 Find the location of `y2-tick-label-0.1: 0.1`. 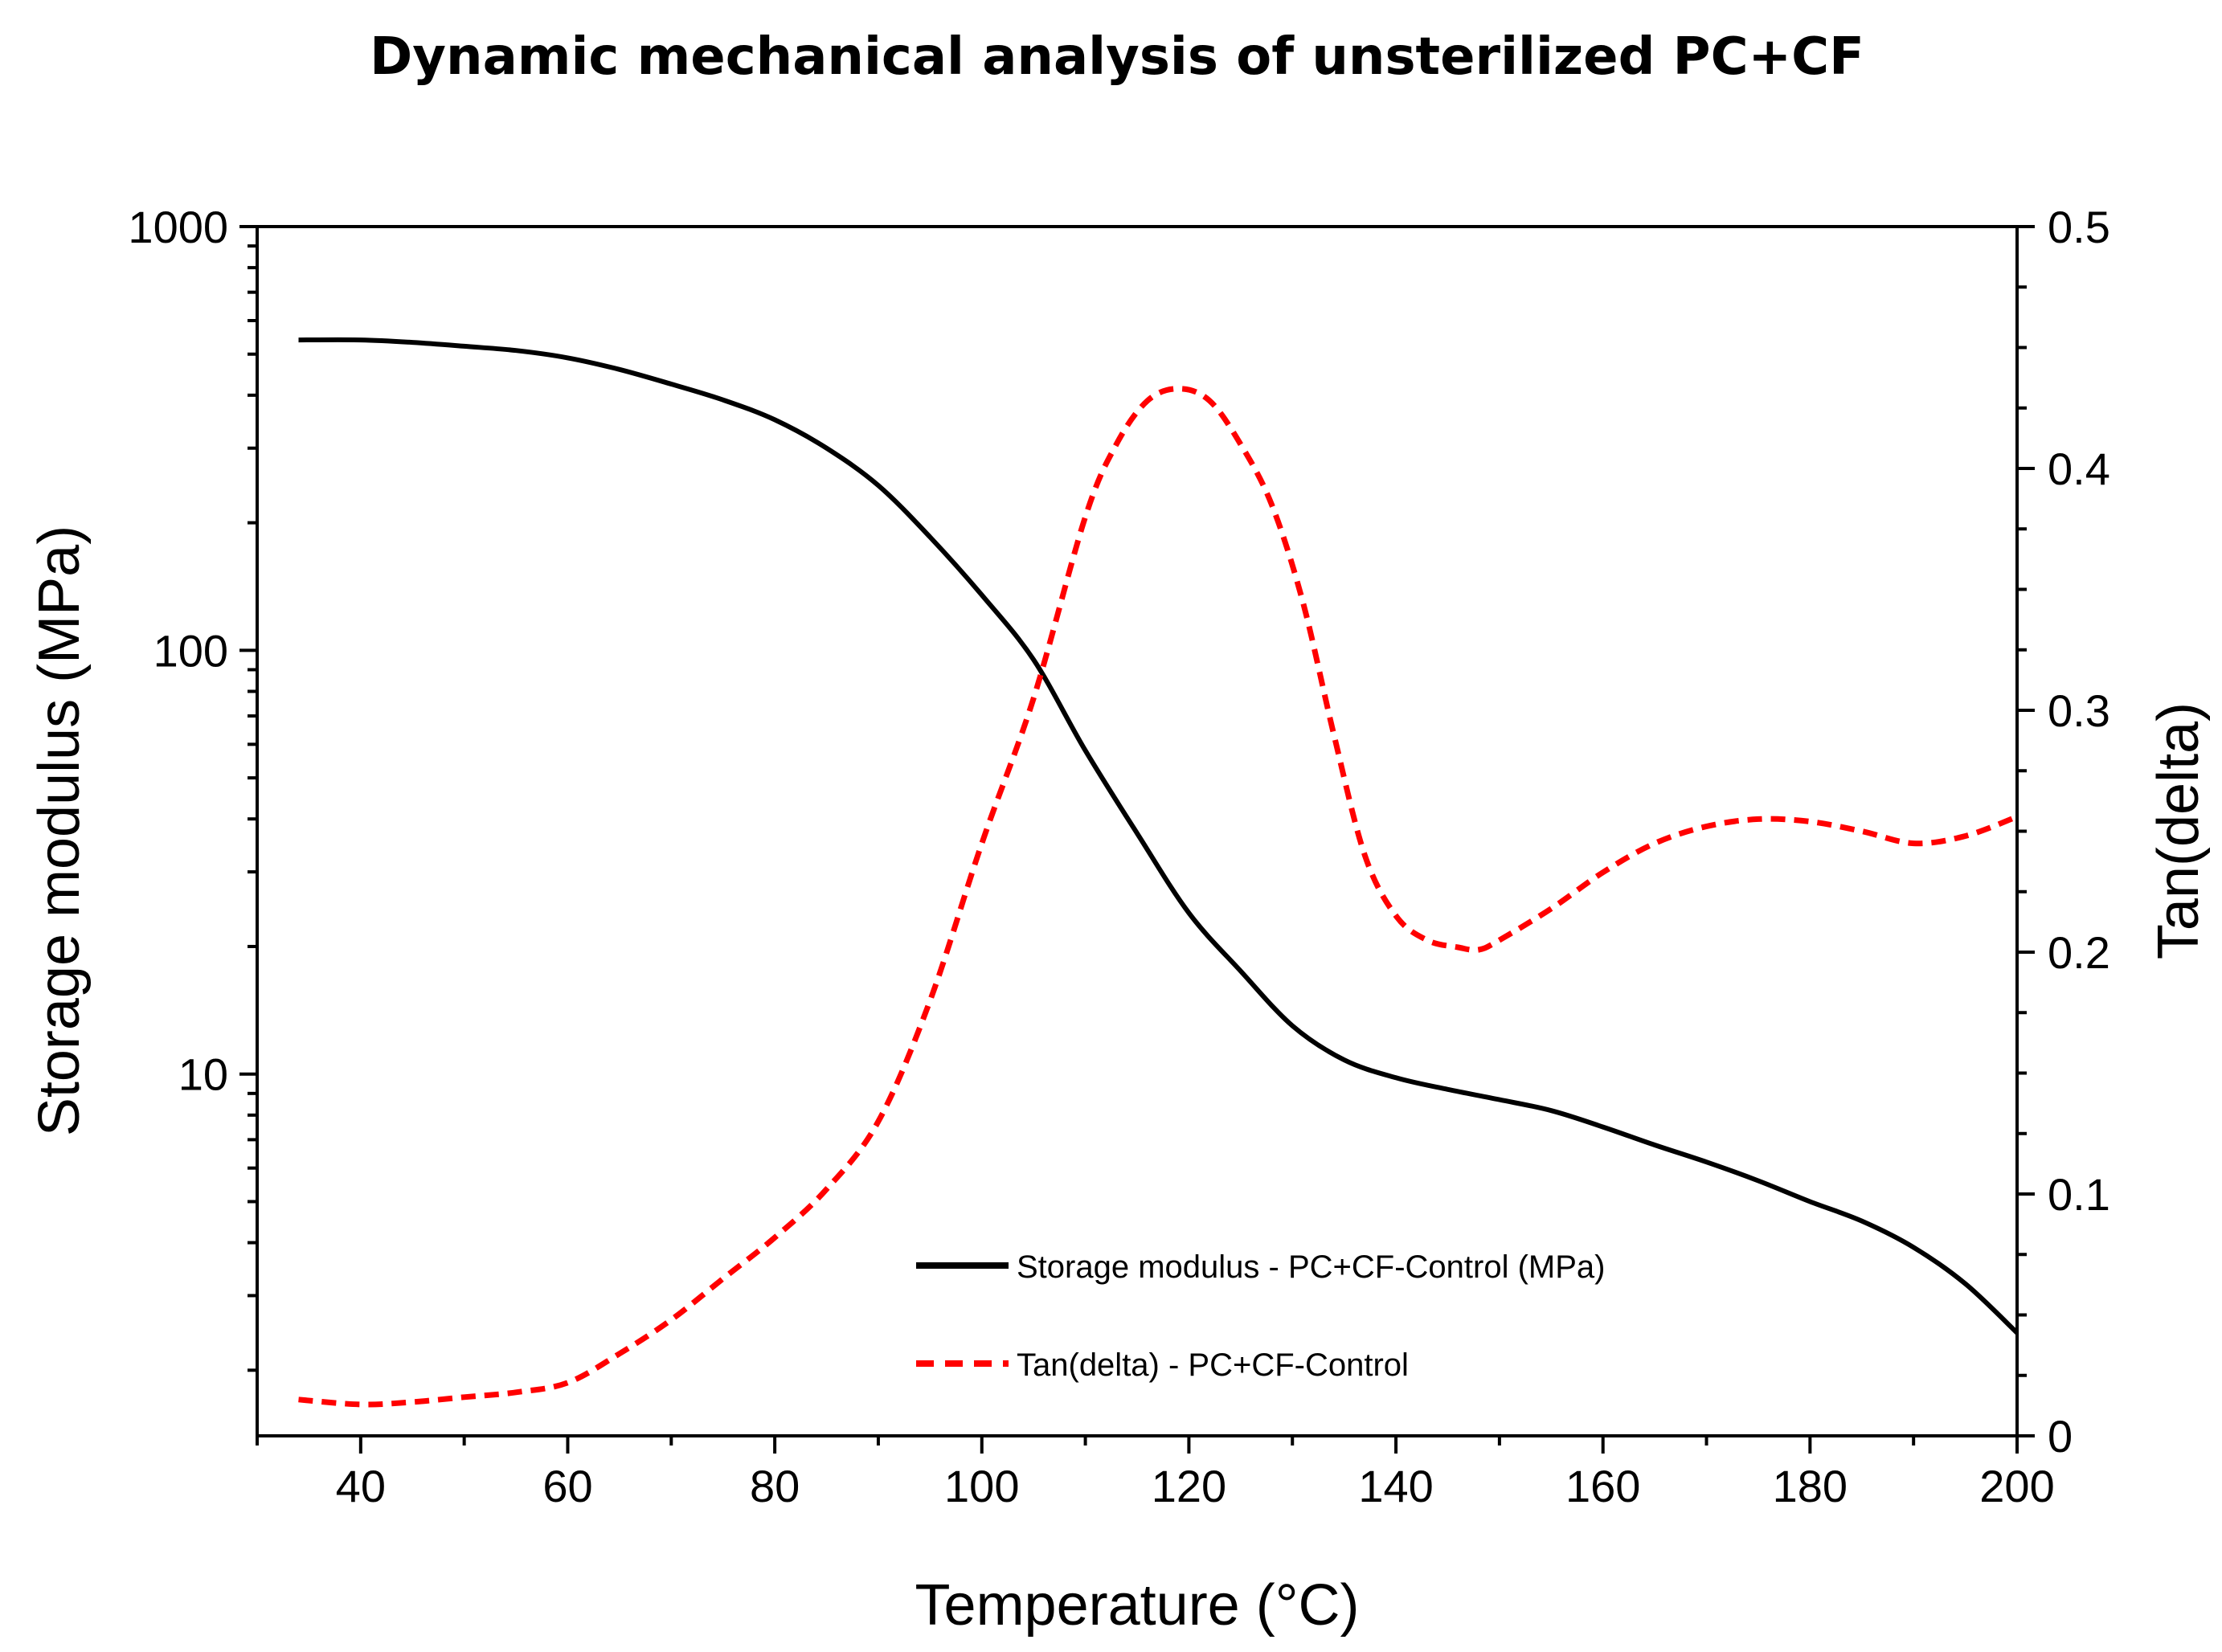

y2-tick-label-0.1: 0.1 is located at coordinates (2079, 1195).